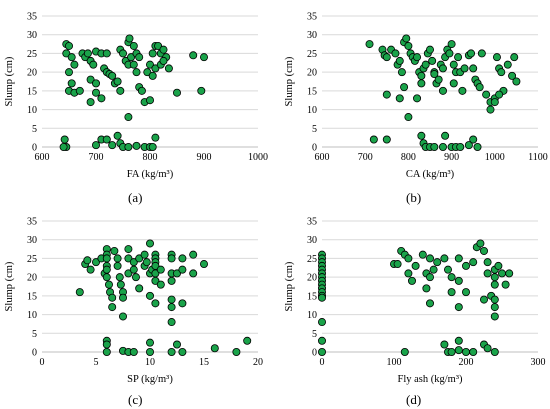 Image resolution: width=550 pixels, height=409 pixels. I want to click on x-tick-label: 1100, so click(538, 157).